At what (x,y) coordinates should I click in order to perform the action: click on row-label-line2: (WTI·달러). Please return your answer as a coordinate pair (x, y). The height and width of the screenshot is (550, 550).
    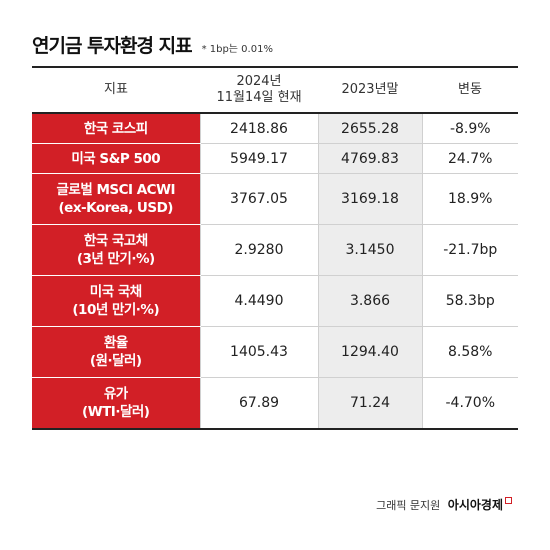
    Looking at the image, I should click on (116, 412).